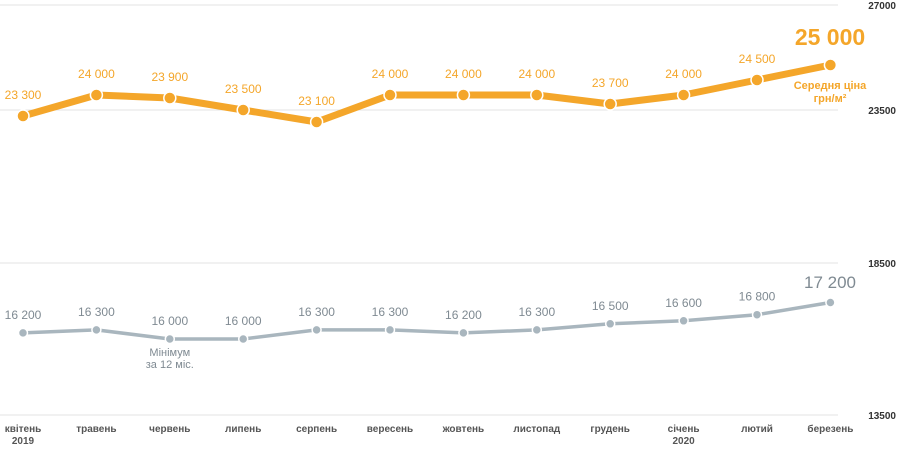  Describe the element at coordinates (830, 282) in the screenshot. I see `data-label-latest: 17 200` at that location.